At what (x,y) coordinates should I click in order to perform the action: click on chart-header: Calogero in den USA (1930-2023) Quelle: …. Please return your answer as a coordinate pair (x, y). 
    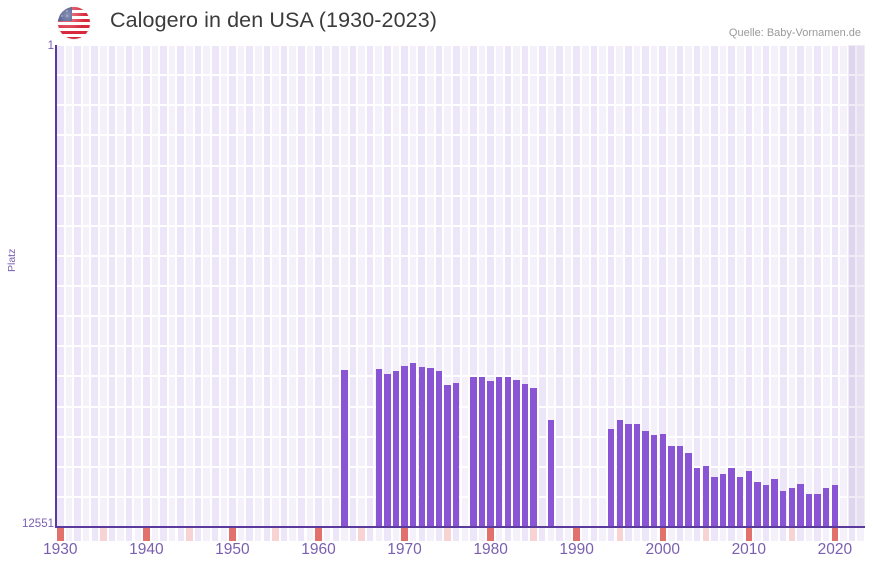
    Looking at the image, I should click on (436, 22).